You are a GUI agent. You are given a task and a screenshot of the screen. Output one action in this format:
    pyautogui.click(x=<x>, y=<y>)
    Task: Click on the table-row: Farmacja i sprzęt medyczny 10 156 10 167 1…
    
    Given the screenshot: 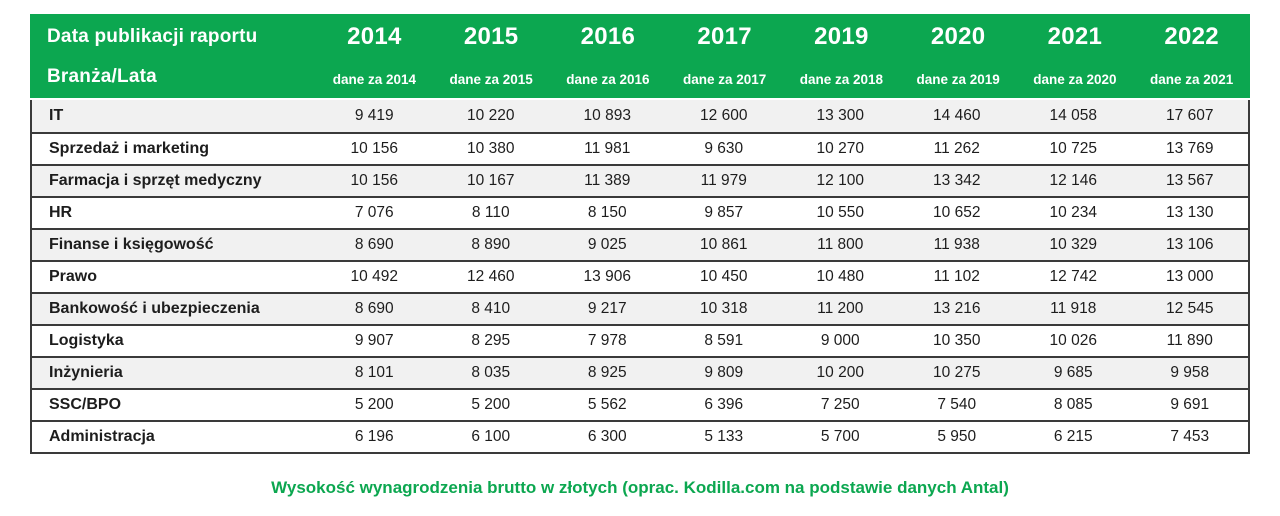 What is the action you would take?
    pyautogui.click(x=640, y=180)
    